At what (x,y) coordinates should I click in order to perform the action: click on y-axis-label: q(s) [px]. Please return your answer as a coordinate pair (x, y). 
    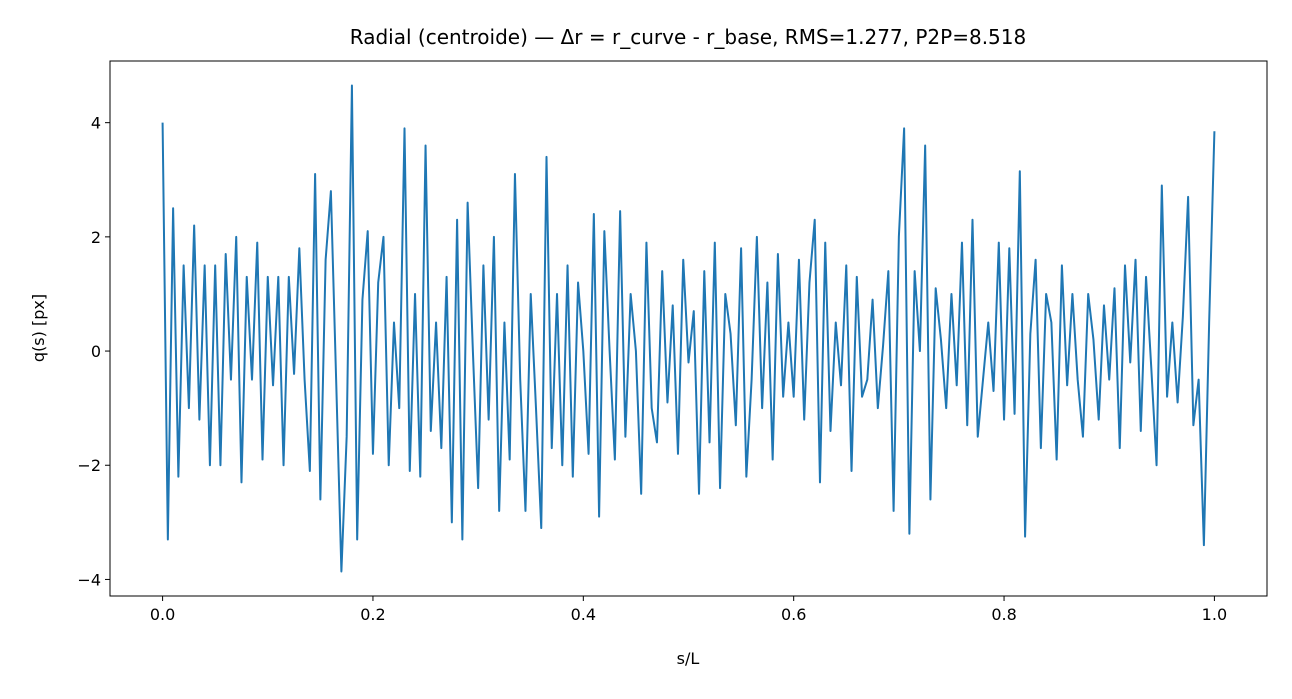
    Looking at the image, I should click on (38, 328).